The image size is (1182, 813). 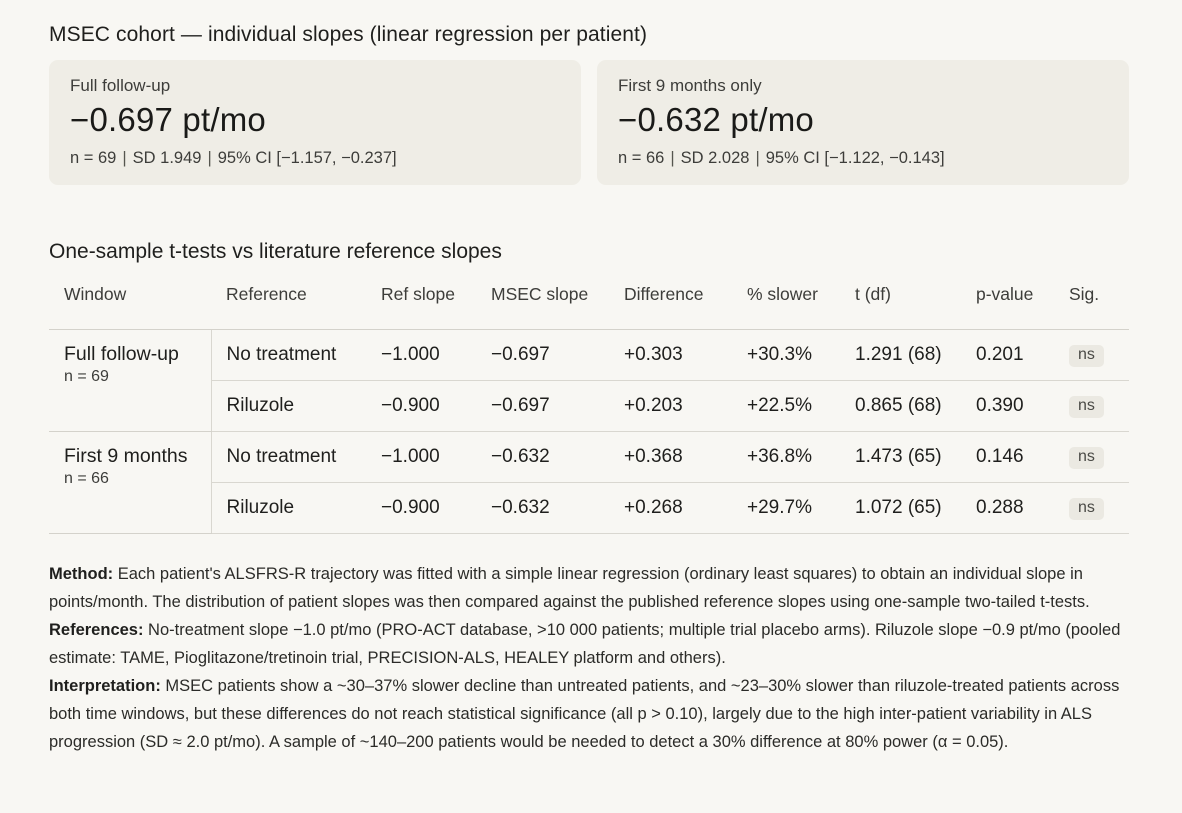 What do you see at coordinates (1007, 508) in the screenshot?
I see `cell-p-value: 0.288` at bounding box center [1007, 508].